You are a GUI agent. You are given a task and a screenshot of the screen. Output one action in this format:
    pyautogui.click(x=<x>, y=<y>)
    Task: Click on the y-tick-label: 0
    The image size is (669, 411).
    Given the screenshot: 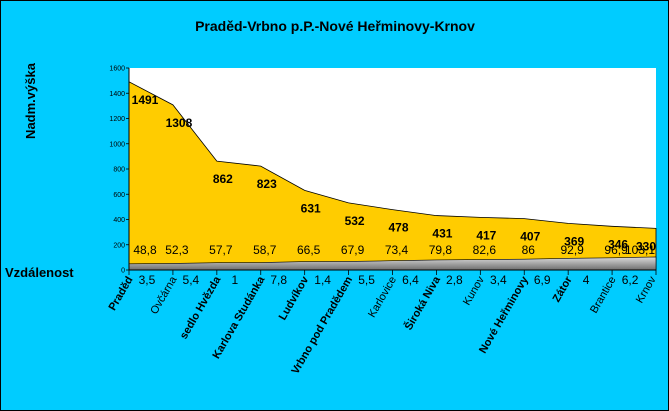 What is the action you would take?
    pyautogui.click(x=123, y=271)
    